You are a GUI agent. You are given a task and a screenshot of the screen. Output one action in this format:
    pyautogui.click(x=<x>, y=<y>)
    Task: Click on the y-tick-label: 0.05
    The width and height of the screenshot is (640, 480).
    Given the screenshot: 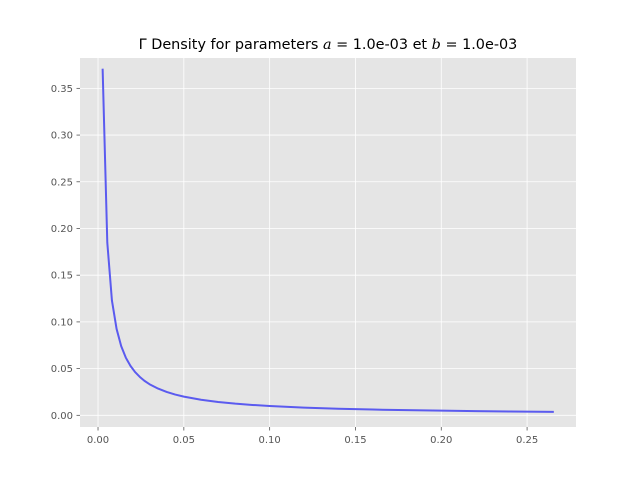 What is the action you would take?
    pyautogui.click(x=62, y=369)
    